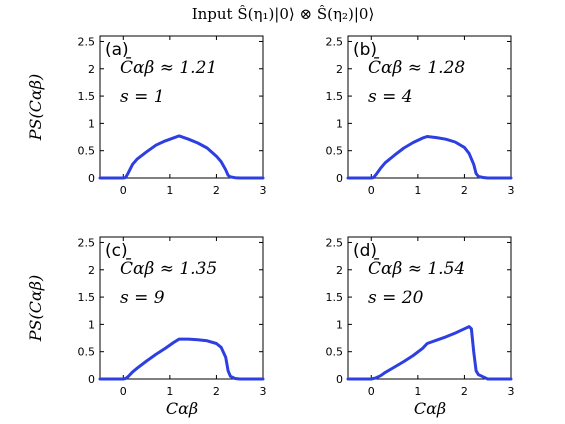 The height and width of the screenshot is (424, 565). I want to click on series-line-c, so click(181, 359).